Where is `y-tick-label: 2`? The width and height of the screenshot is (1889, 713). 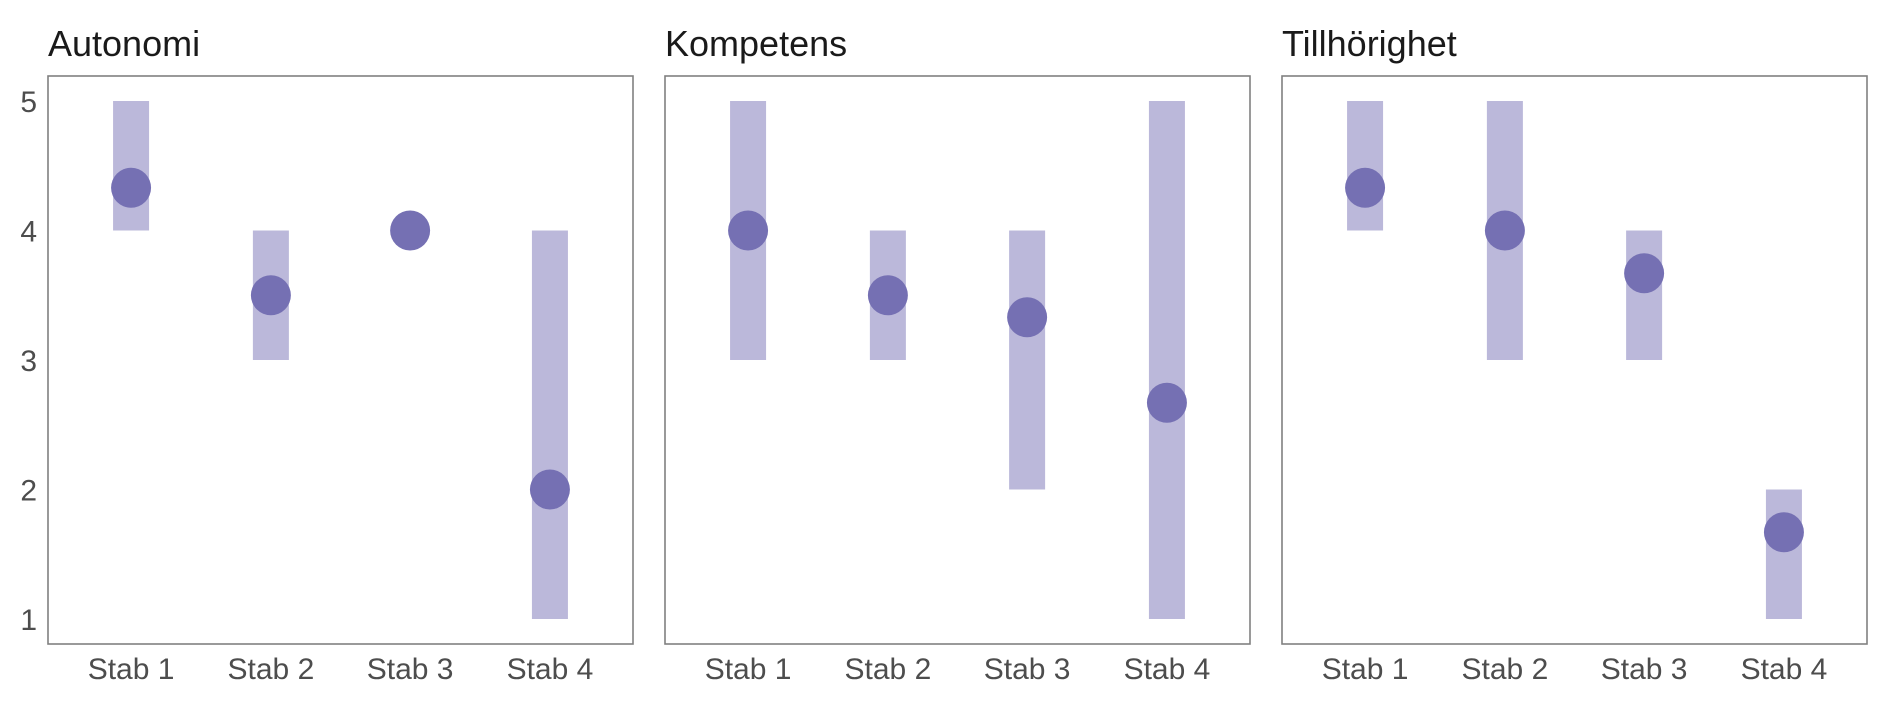 y-tick-label: 2 is located at coordinates (28, 491).